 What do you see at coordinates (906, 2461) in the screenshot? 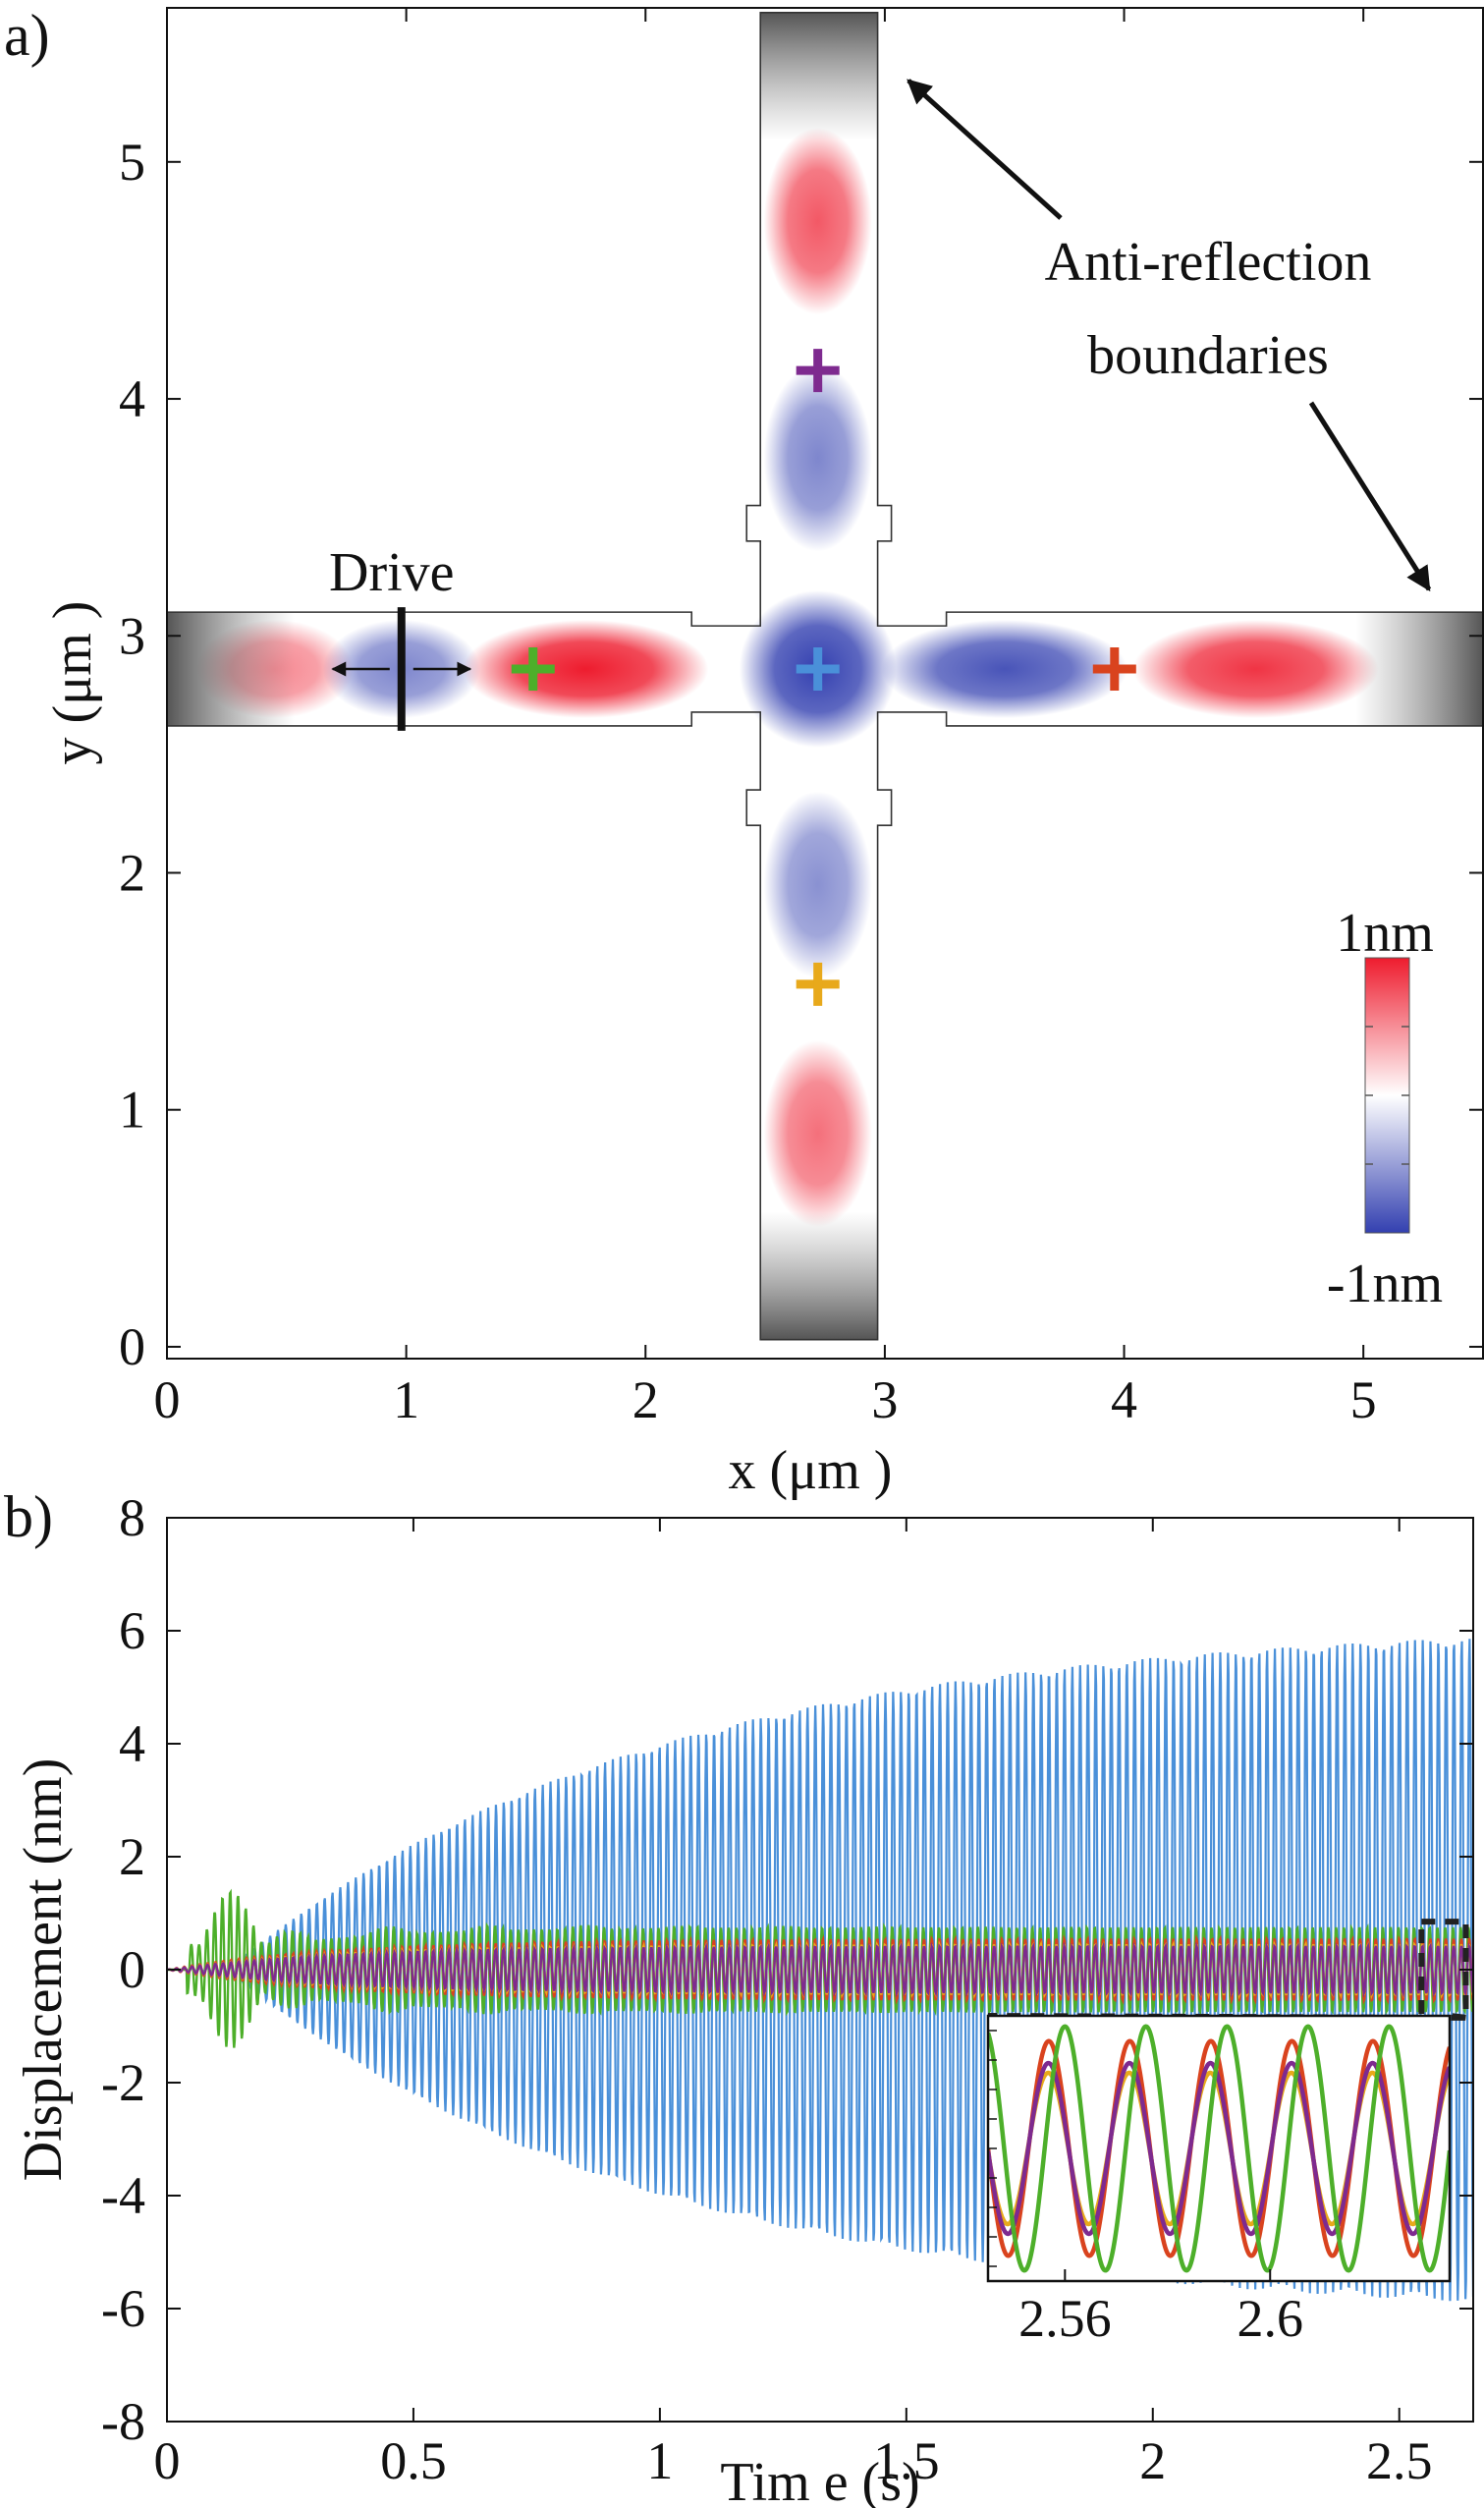
I see `b-xtick-label-3: 1.5` at bounding box center [906, 2461].